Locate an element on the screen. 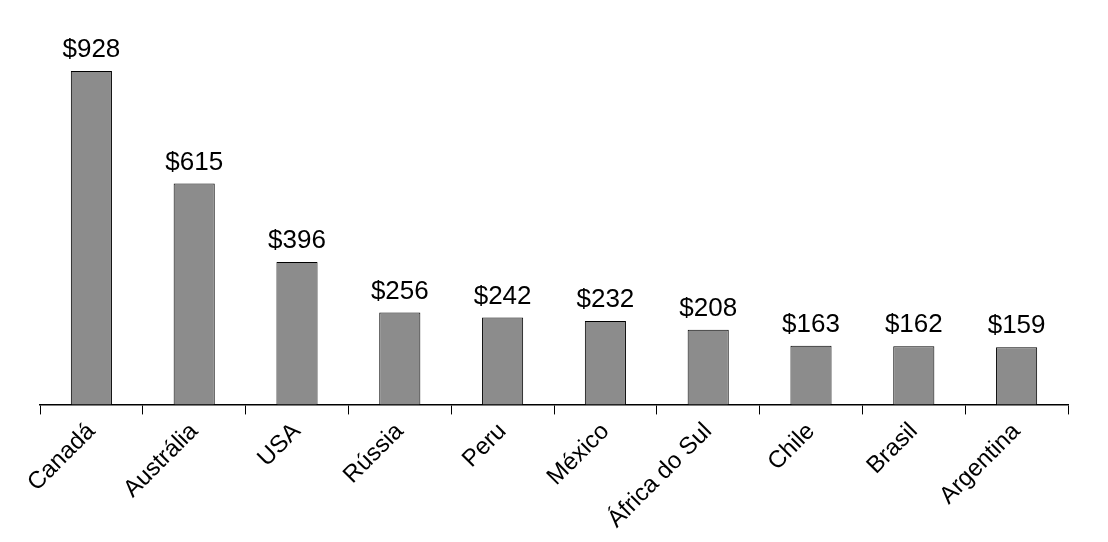 The image size is (1108, 542). x-tick-label: USA is located at coordinates (278, 443).